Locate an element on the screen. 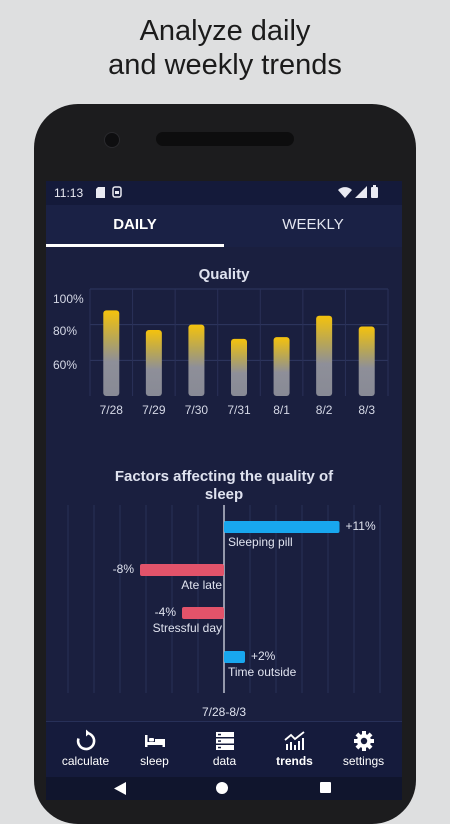 This screenshot has width=450, height=824. factor-value-label: -4% is located at coordinates (165, 612).